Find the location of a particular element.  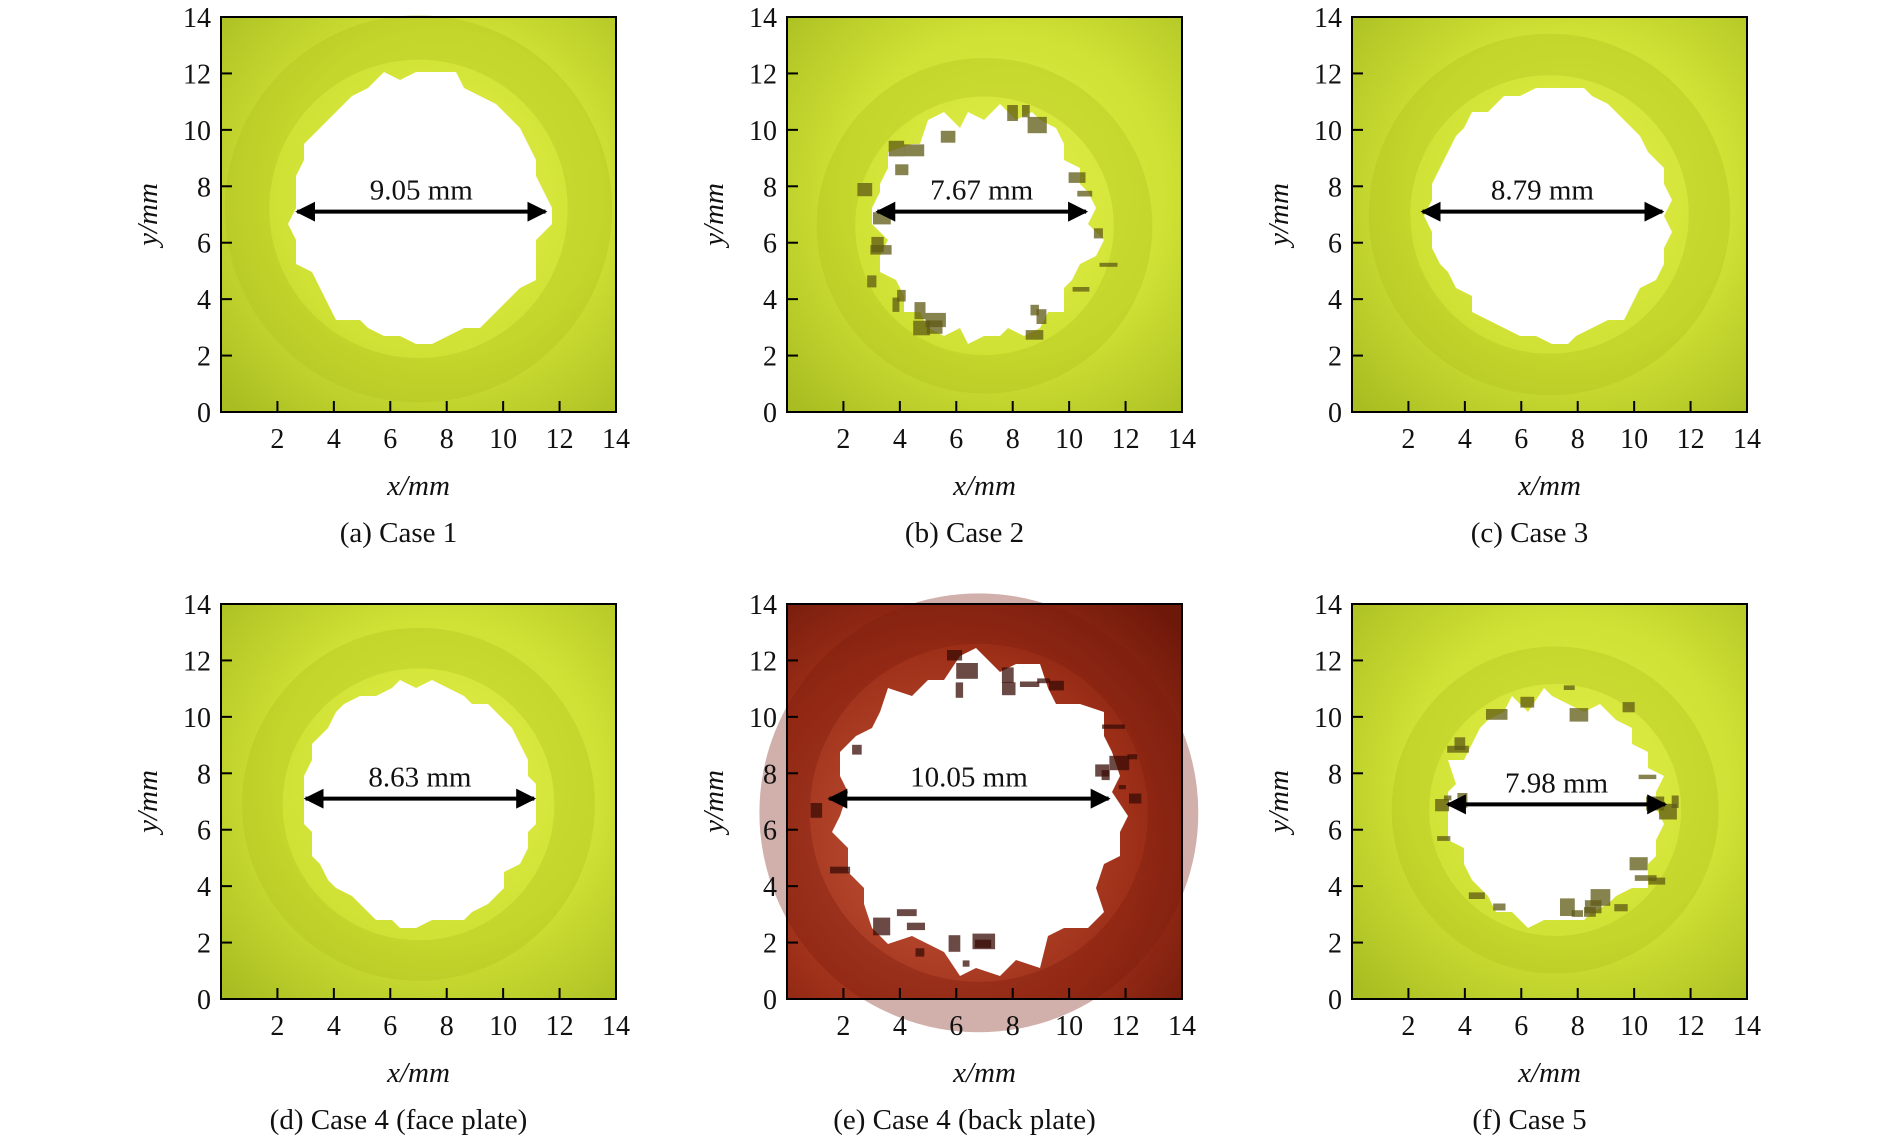

y-tick-label: 4 is located at coordinates (770, 300).